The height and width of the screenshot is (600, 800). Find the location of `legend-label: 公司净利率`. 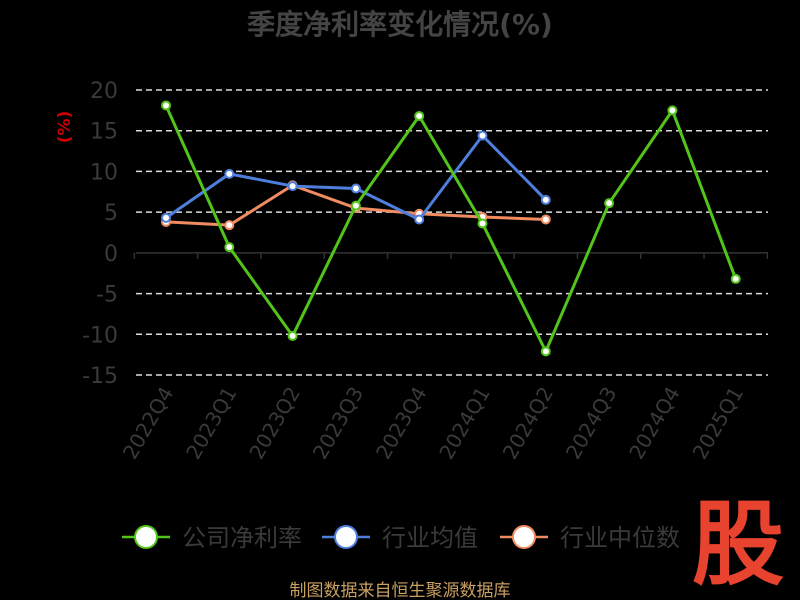

legend-label: 公司净利率 is located at coordinates (242, 538).